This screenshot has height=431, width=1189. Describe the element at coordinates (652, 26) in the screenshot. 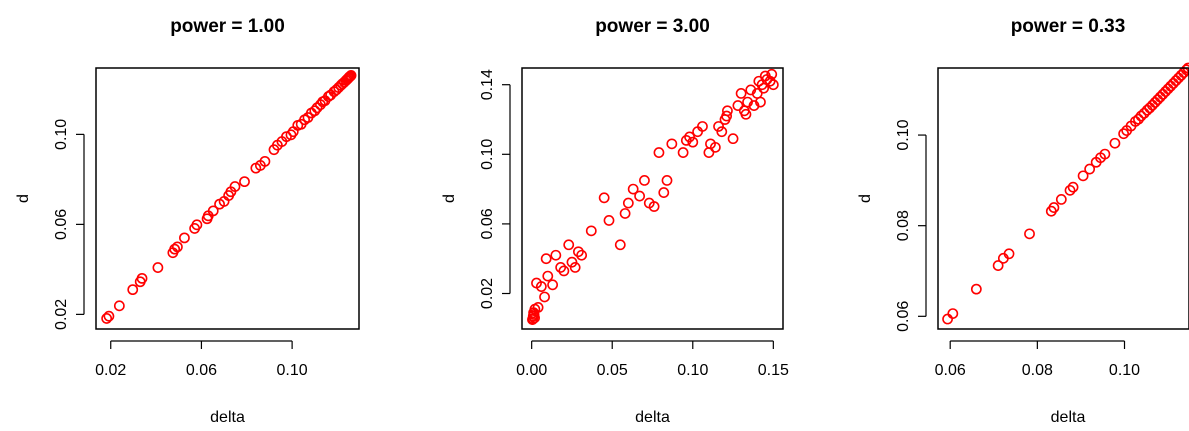

I see `chart-title: power = 3.00` at that location.